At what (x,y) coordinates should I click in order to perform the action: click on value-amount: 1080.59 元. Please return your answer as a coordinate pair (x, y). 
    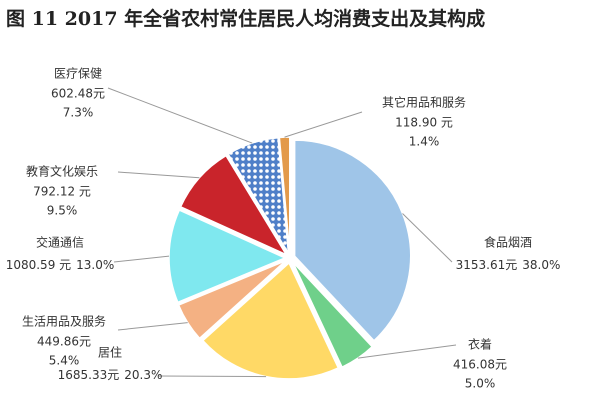
    Looking at the image, I should click on (38, 265).